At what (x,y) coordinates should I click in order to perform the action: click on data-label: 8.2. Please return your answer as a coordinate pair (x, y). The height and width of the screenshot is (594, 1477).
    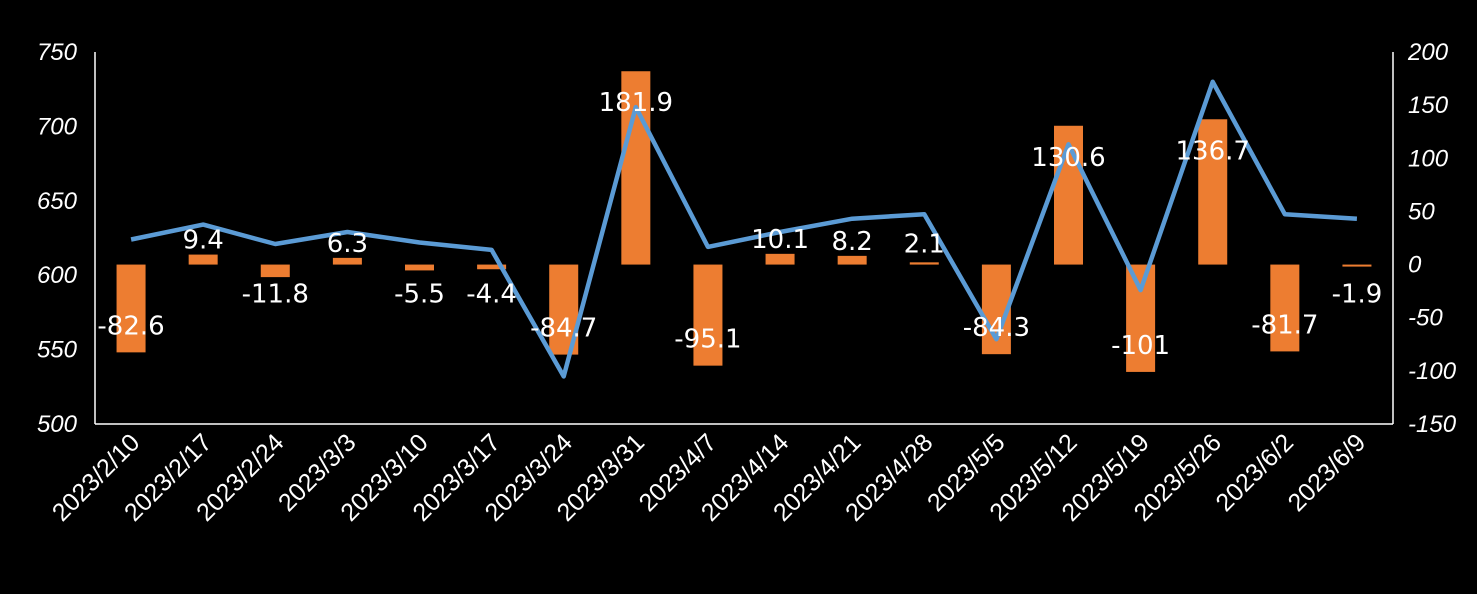
    Looking at the image, I should click on (851, 242).